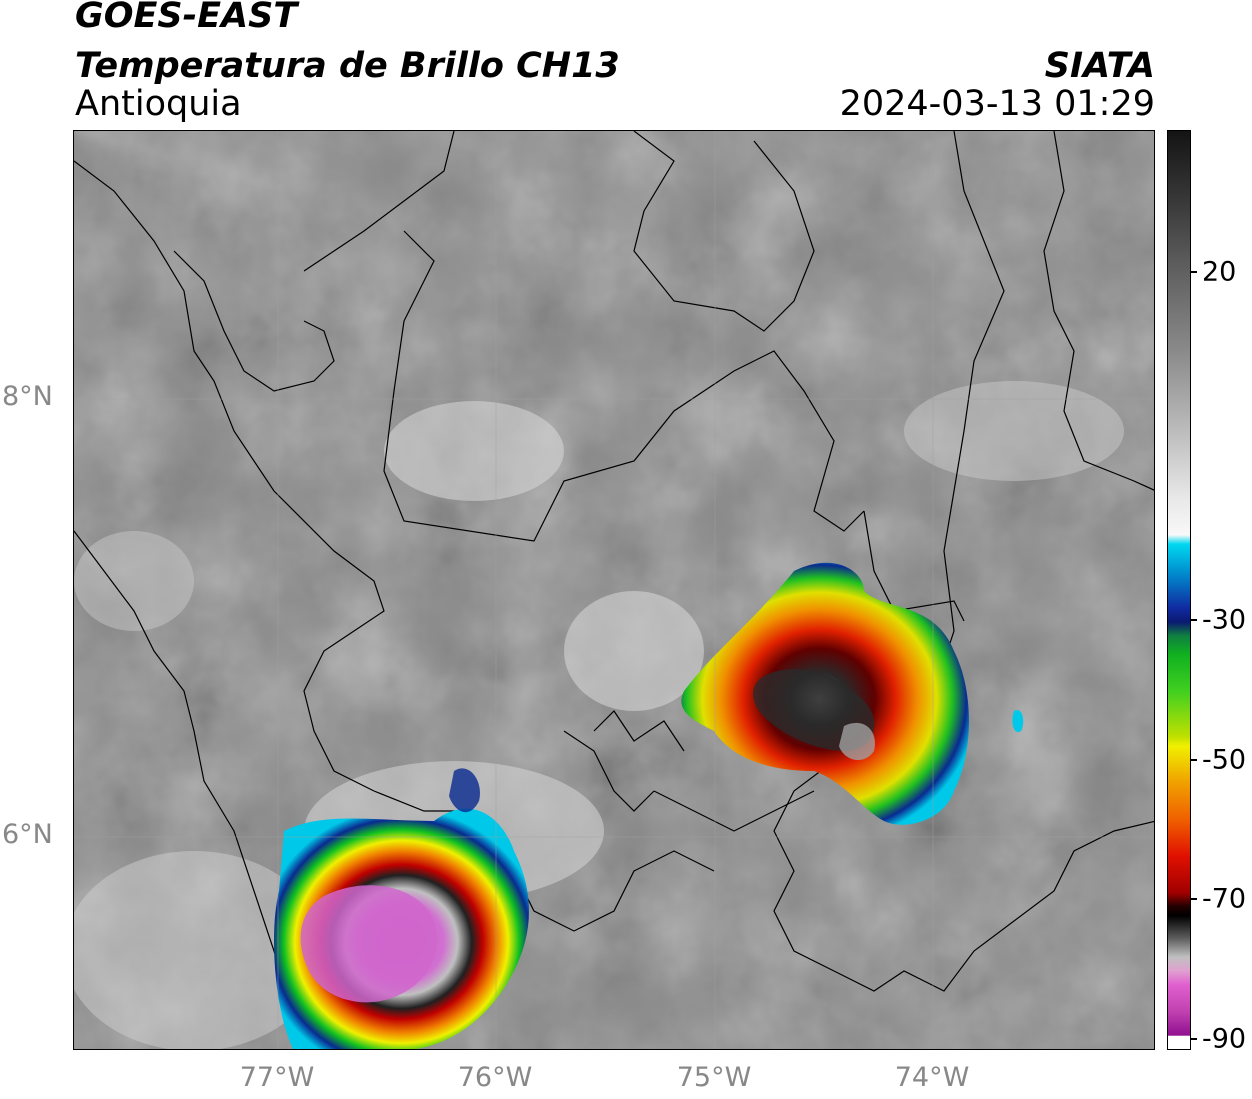 Image resolution: width=1252 pixels, height=1099 pixels. I want to click on lon-label-77w: 77°W, so click(277, 1077).